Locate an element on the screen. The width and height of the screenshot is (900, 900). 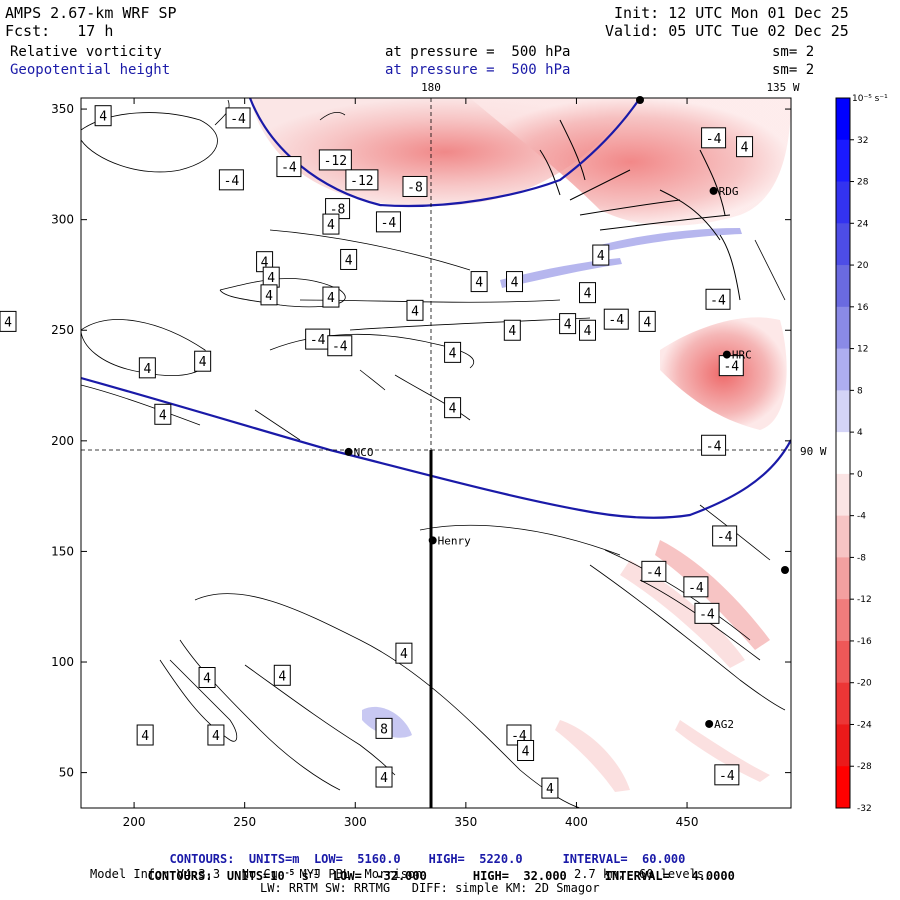
station-label: HRC is located at coordinates (742, 355).